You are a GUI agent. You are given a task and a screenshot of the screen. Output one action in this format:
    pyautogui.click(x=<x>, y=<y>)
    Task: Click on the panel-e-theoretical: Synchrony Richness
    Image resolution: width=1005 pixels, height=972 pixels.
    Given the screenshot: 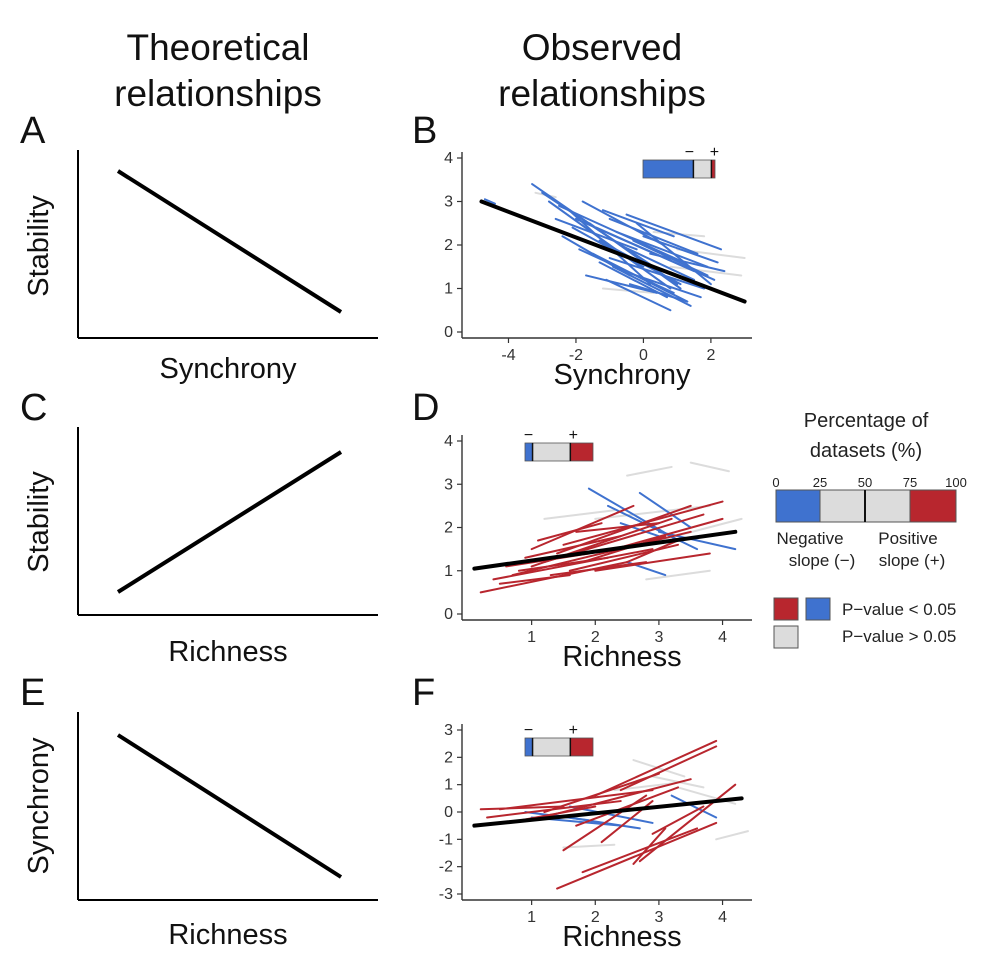 What is the action you would take?
    pyautogui.click(x=200, y=831)
    